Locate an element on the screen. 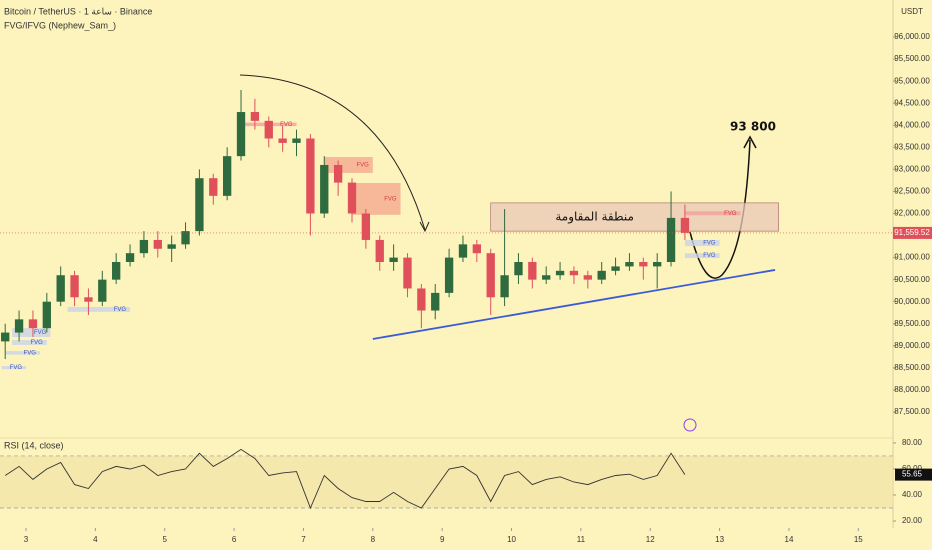 Image resolution: width=932 pixels, height=550 pixels. rsi-title: RSI (14, close) is located at coordinates (34, 445).